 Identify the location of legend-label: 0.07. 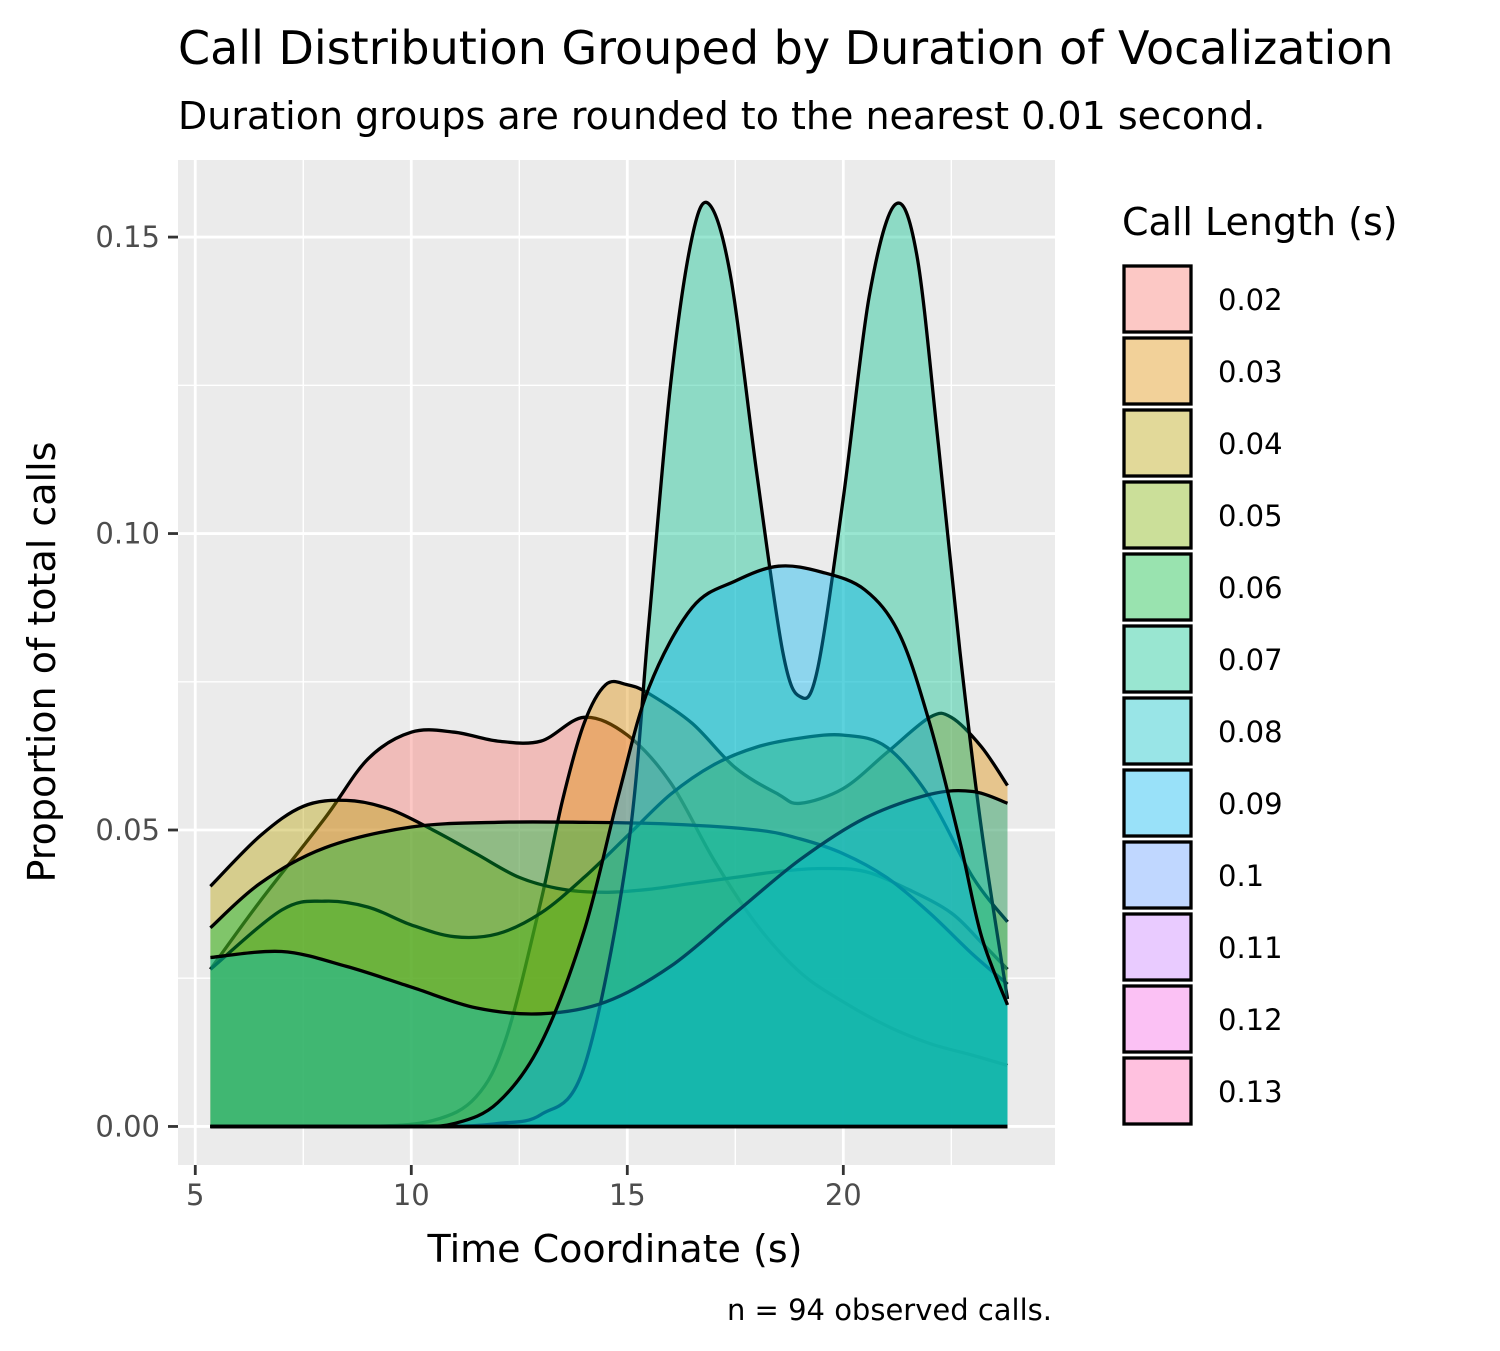
(1250, 660).